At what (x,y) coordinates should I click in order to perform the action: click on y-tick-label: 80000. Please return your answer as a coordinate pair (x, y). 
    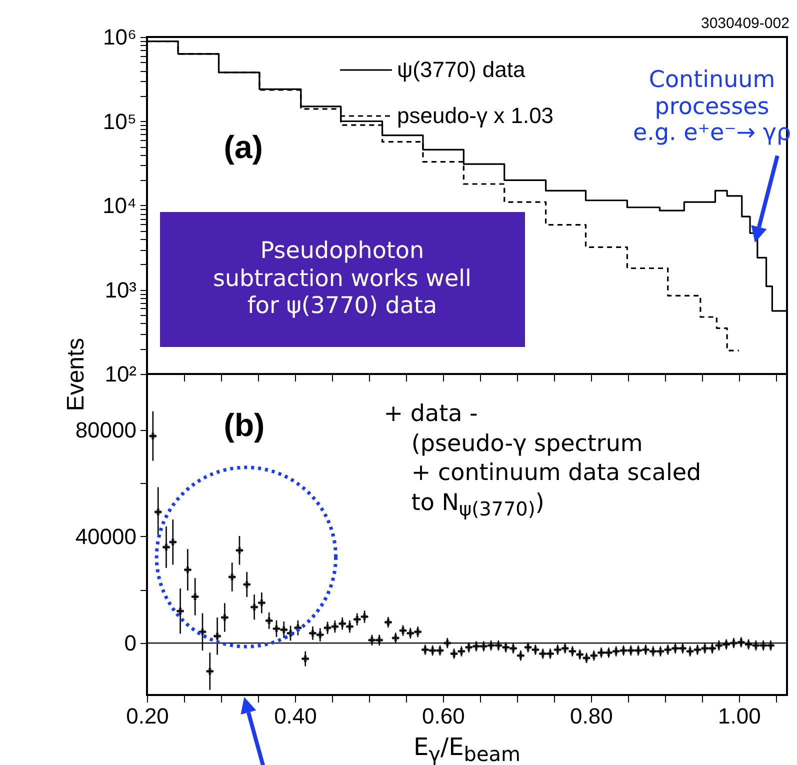
    Looking at the image, I should click on (105, 429).